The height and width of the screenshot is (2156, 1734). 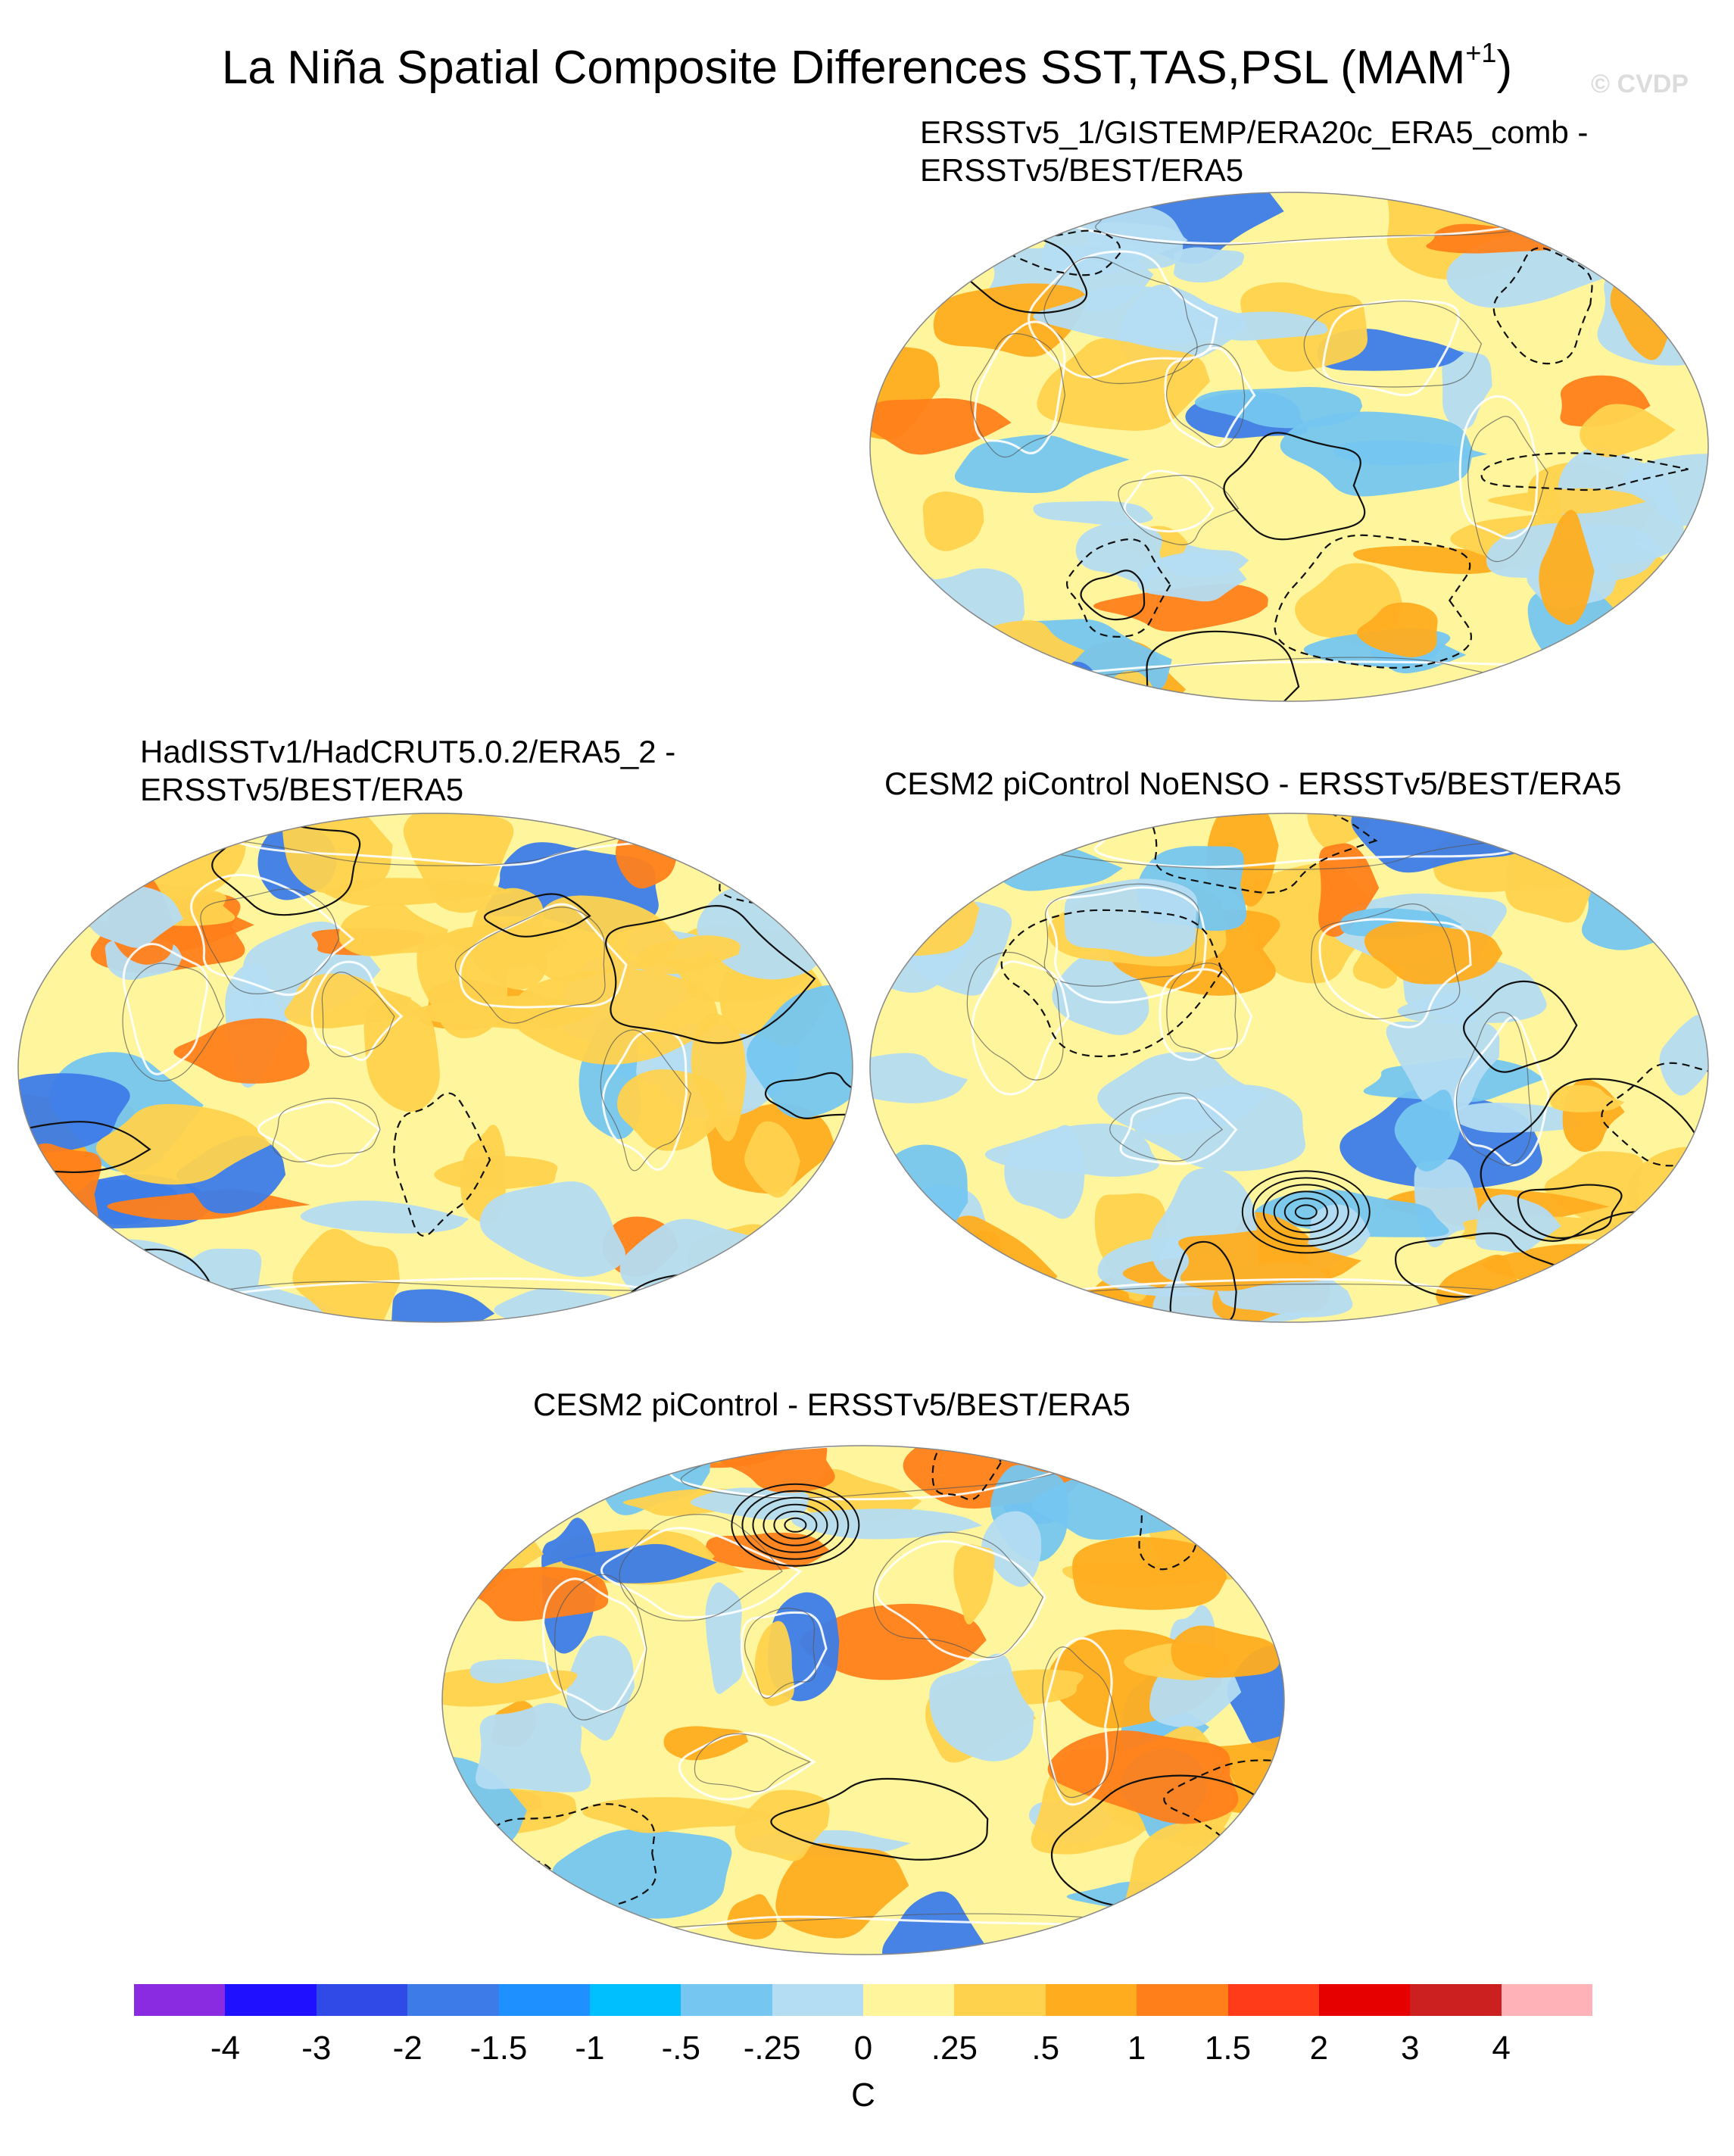 I want to click on panel-2-title-line1: HadISSTv1/HadCRUT5.0.2/ERA5_2 -, so click(x=408, y=751).